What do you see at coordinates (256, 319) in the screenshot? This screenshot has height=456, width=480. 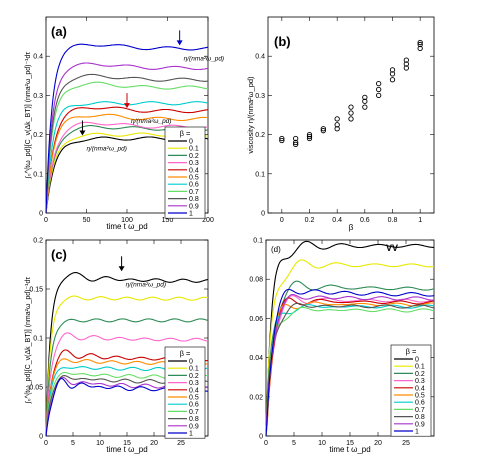 I see `y-tick-label: 0.06` at bounding box center [256, 319].